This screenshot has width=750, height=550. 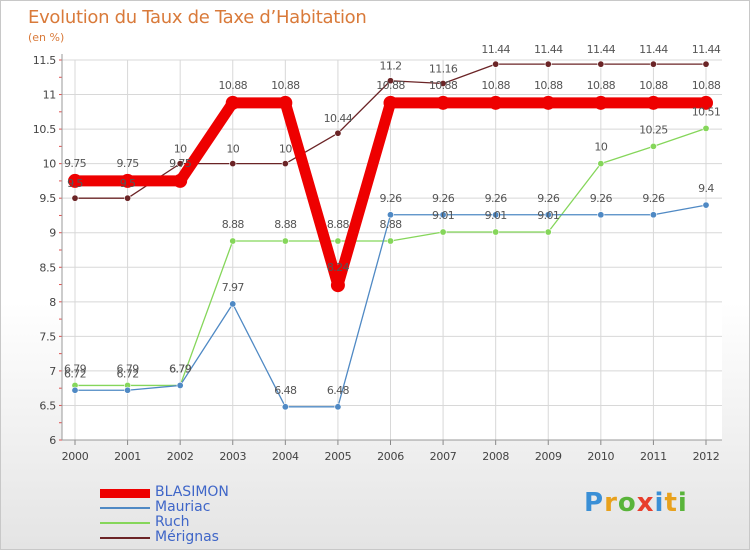 What do you see at coordinates (285, 149) in the screenshot?
I see `data-label-Mérignas: 10` at bounding box center [285, 149].